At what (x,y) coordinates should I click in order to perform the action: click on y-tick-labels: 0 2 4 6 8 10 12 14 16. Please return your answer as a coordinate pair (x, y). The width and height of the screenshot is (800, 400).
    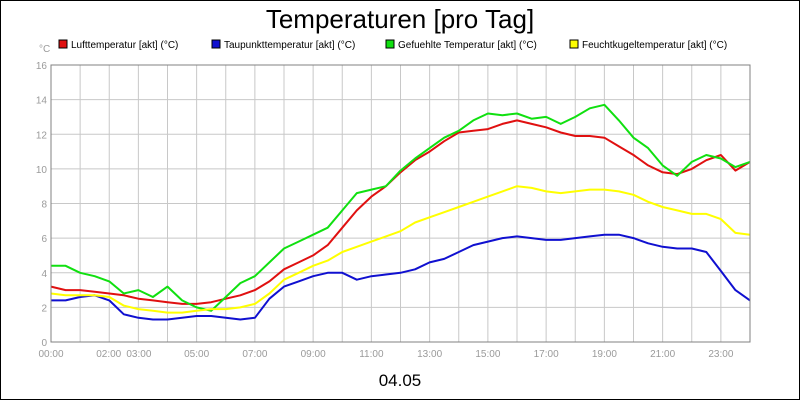
    Looking at the image, I should click on (42, 205).